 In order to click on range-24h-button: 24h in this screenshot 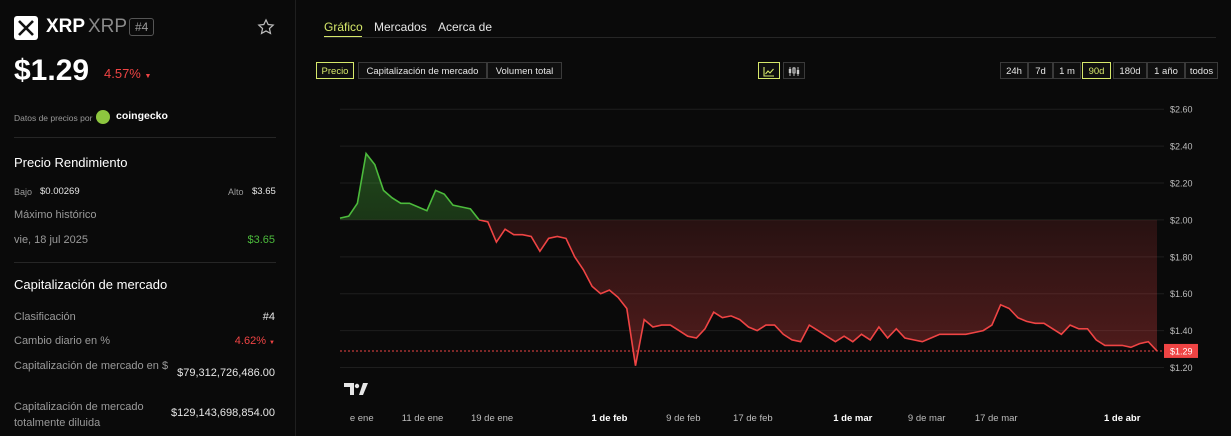, I will do `click(1014, 70)`.